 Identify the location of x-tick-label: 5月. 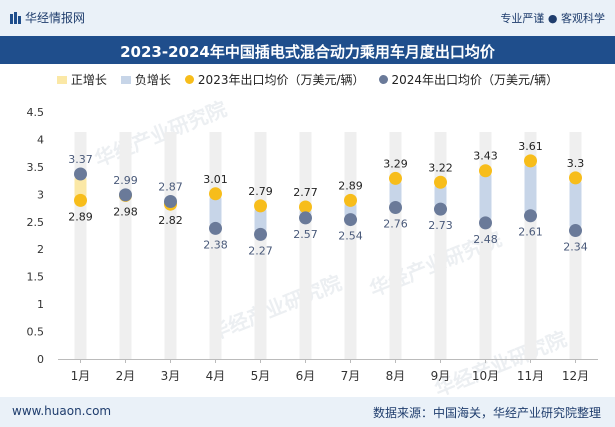
(261, 376).